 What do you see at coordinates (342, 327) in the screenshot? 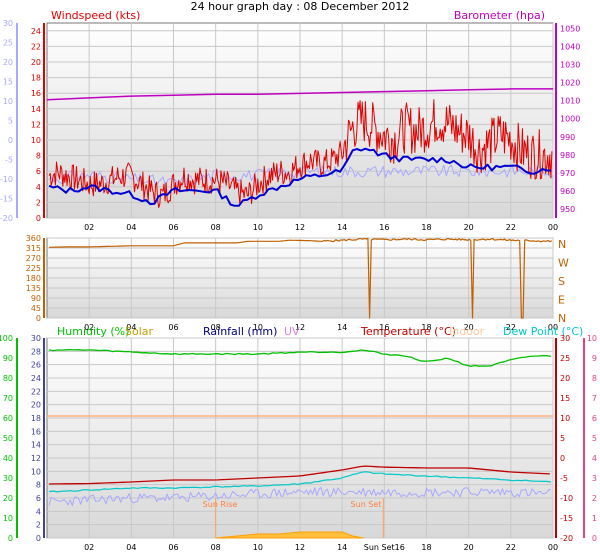
I see `direction-x-tick-label: 14` at bounding box center [342, 327].